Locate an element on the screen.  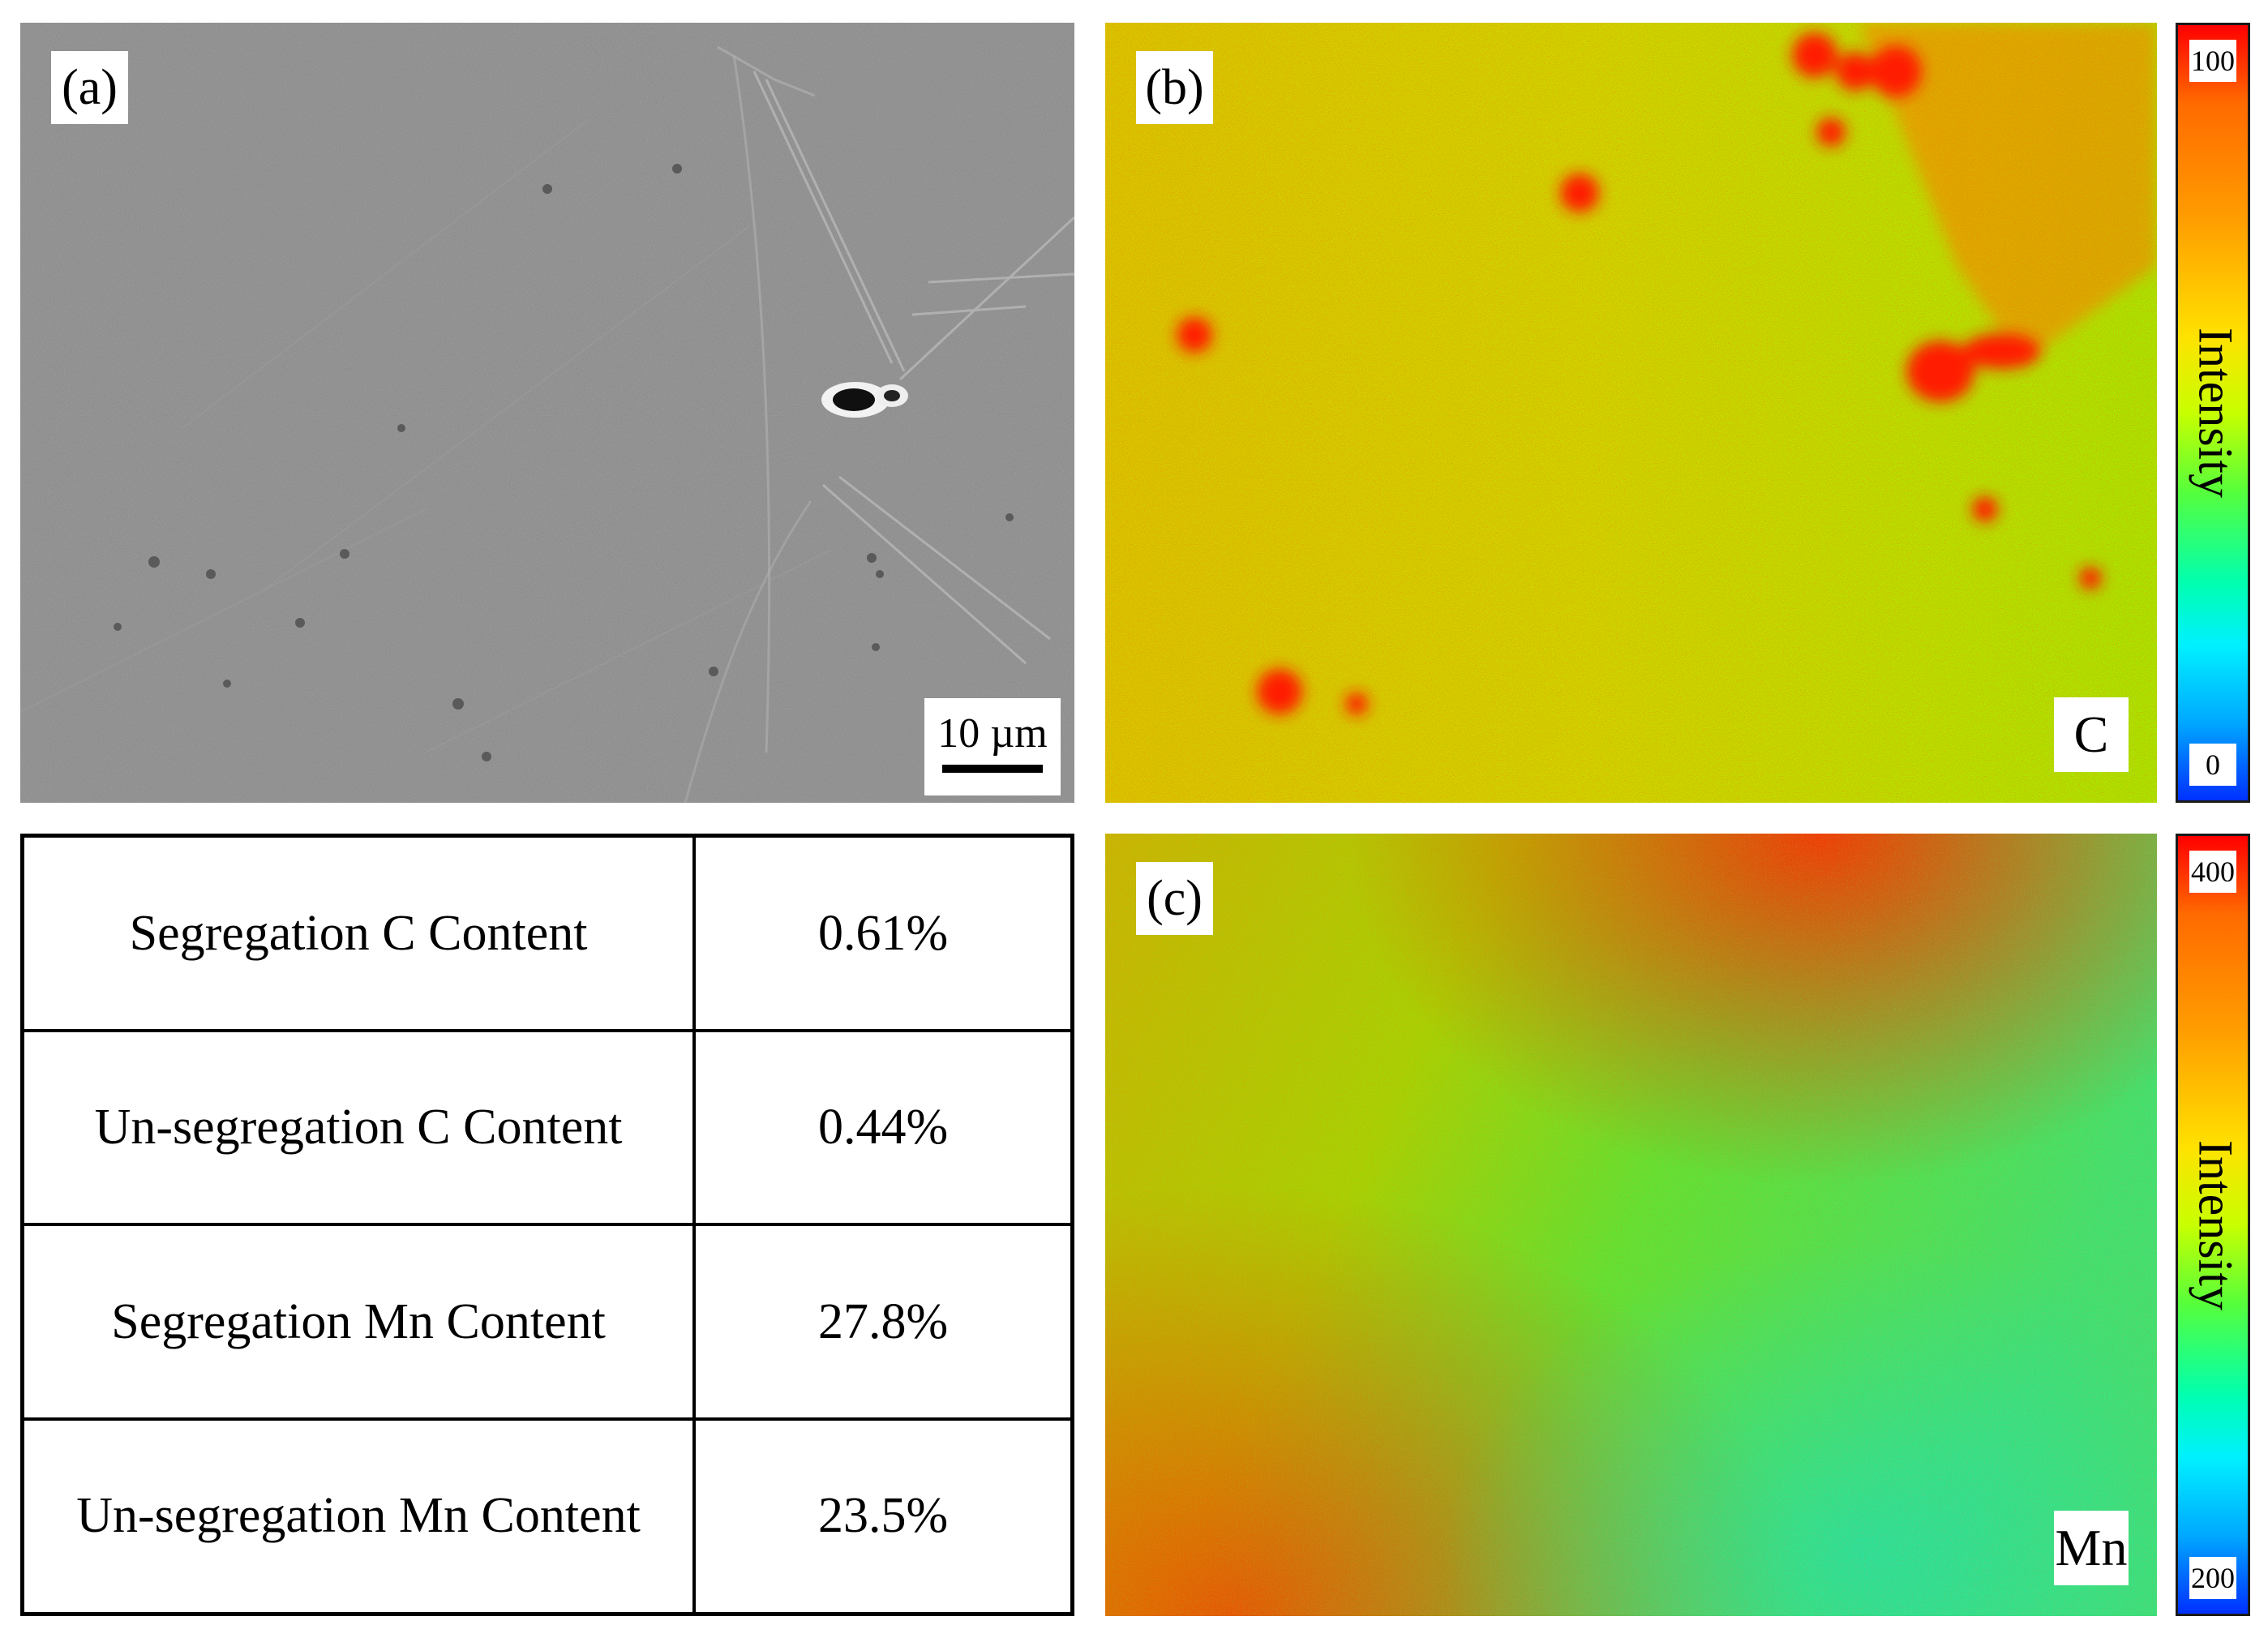
manganese-element-label: Mn is located at coordinates (2091, 1548).